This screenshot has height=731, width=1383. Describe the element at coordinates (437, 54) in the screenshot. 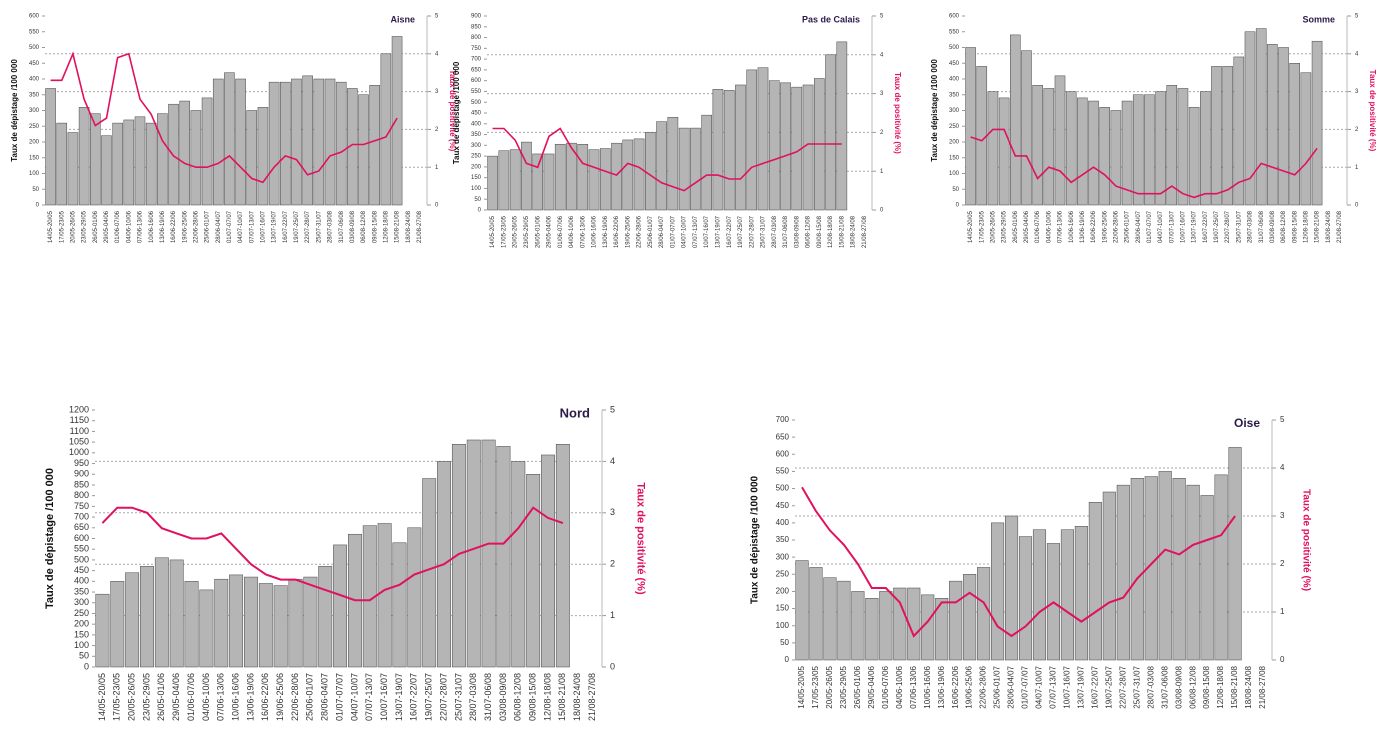

I see `y2-tick-label: 4` at that location.